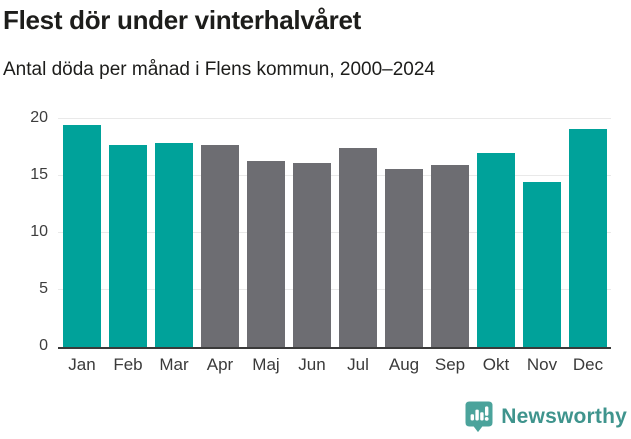 Image resolution: width=631 pixels, height=439 pixels. What do you see at coordinates (174, 244) in the screenshot?
I see `bar-mar` at bounding box center [174, 244].